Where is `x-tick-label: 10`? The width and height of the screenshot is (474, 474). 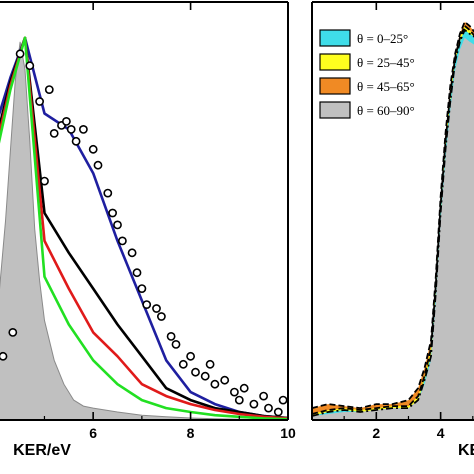
x-tick-label: 10 is located at coordinates (288, 433).